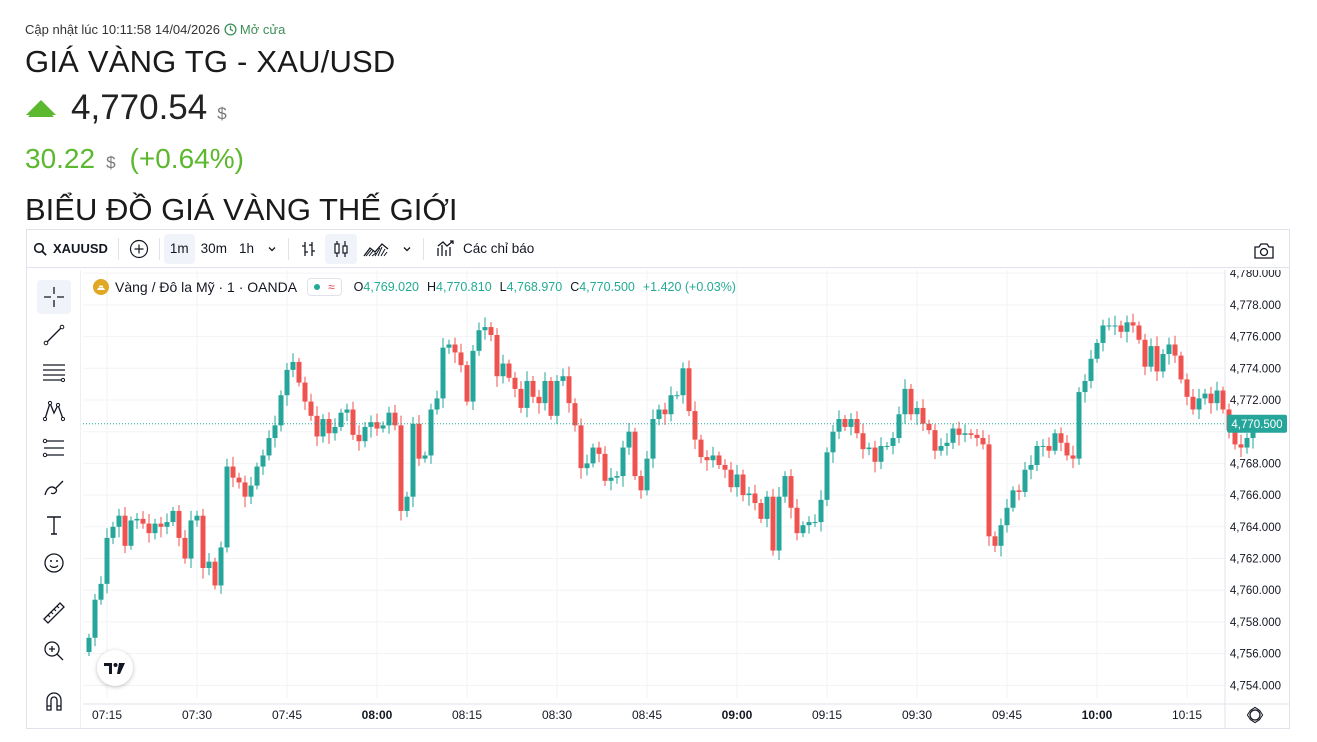 The height and width of the screenshot is (742, 1317). What do you see at coordinates (206, 287) in the screenshot?
I see `legend-symbol-name: Vàng / Đô la Mỹ · 1 · OANDA` at bounding box center [206, 287].